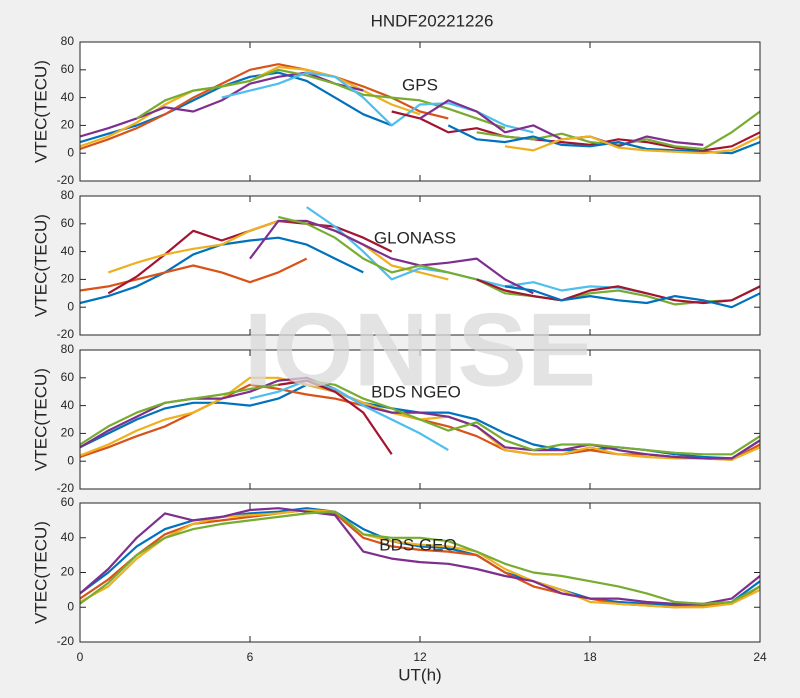 The height and width of the screenshot is (698, 800). I want to click on x-tick-label: 12, so click(420, 657).